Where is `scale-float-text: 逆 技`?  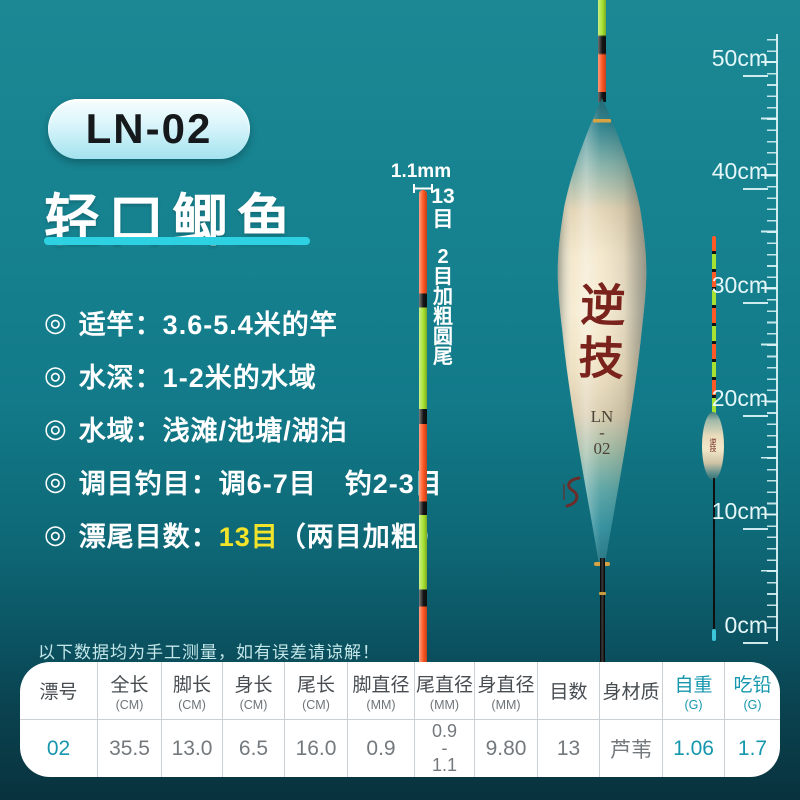 scale-float-text: 逆 技 is located at coordinates (713, 445).